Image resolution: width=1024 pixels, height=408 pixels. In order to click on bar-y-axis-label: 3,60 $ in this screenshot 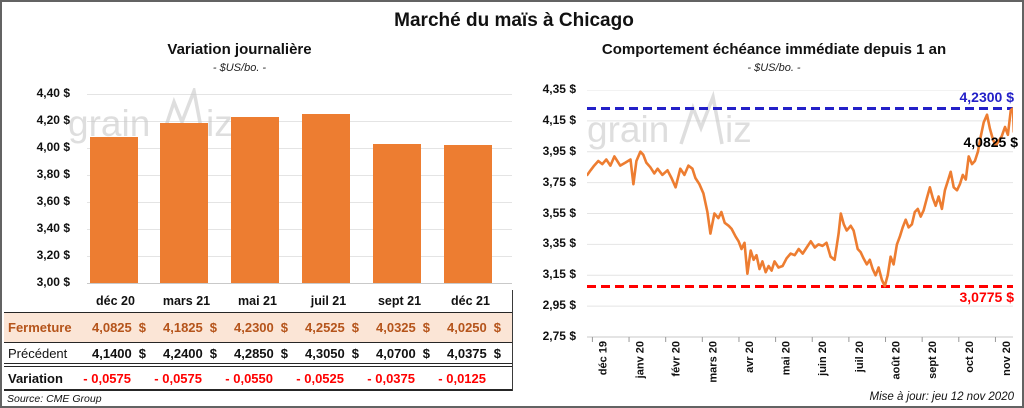, I will do `click(53, 201)`.